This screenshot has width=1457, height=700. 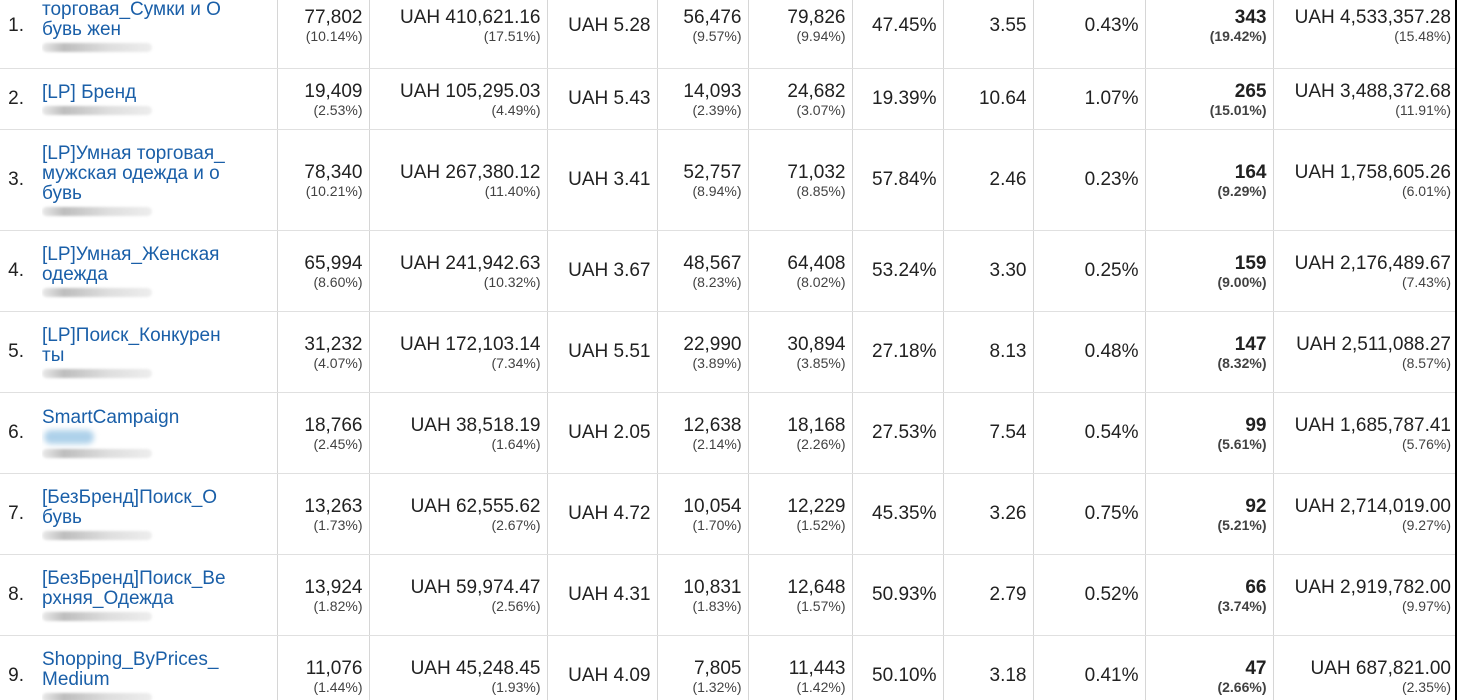 What do you see at coordinates (1089, 352) in the screenshot?
I see `metric-cell-c8: 0.48%` at bounding box center [1089, 352].